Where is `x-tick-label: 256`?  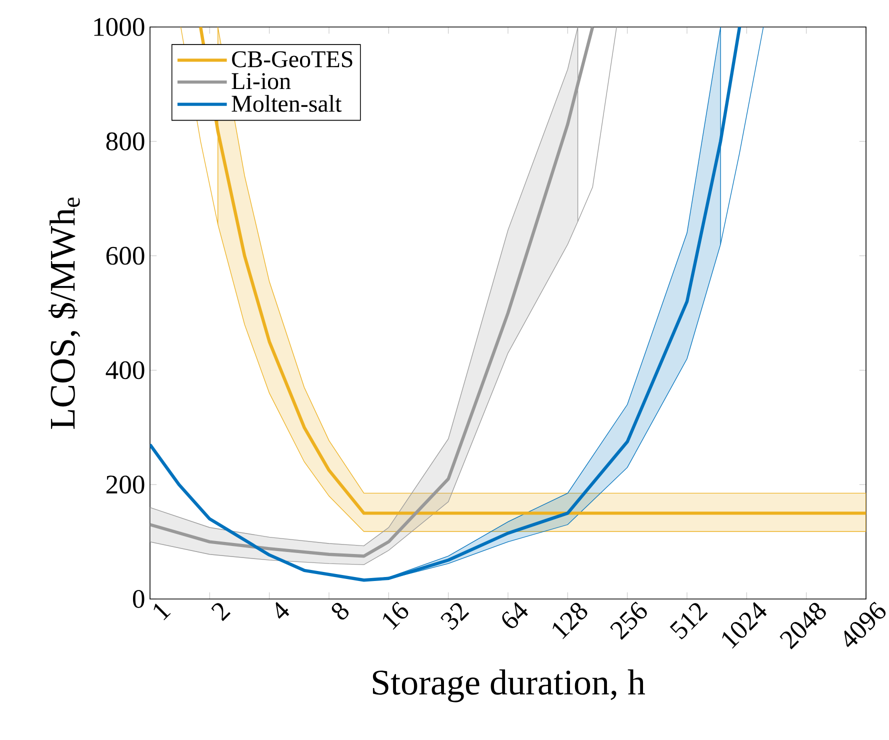 x-tick-label: 256 is located at coordinates (628, 621).